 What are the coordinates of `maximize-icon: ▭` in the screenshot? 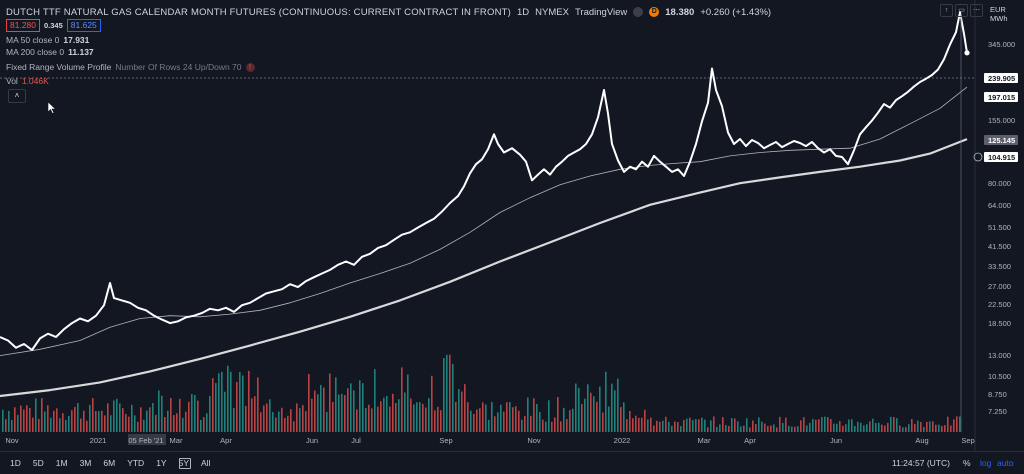 It's located at (961, 10).